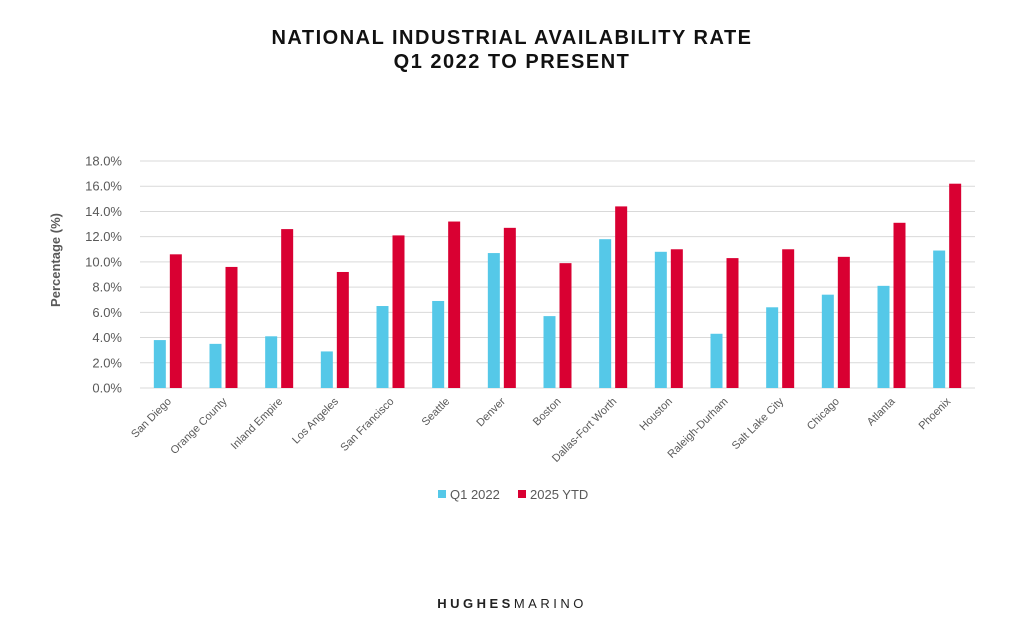 The height and width of the screenshot is (634, 1024). I want to click on y-tick-label: 14.0%, so click(103, 211).